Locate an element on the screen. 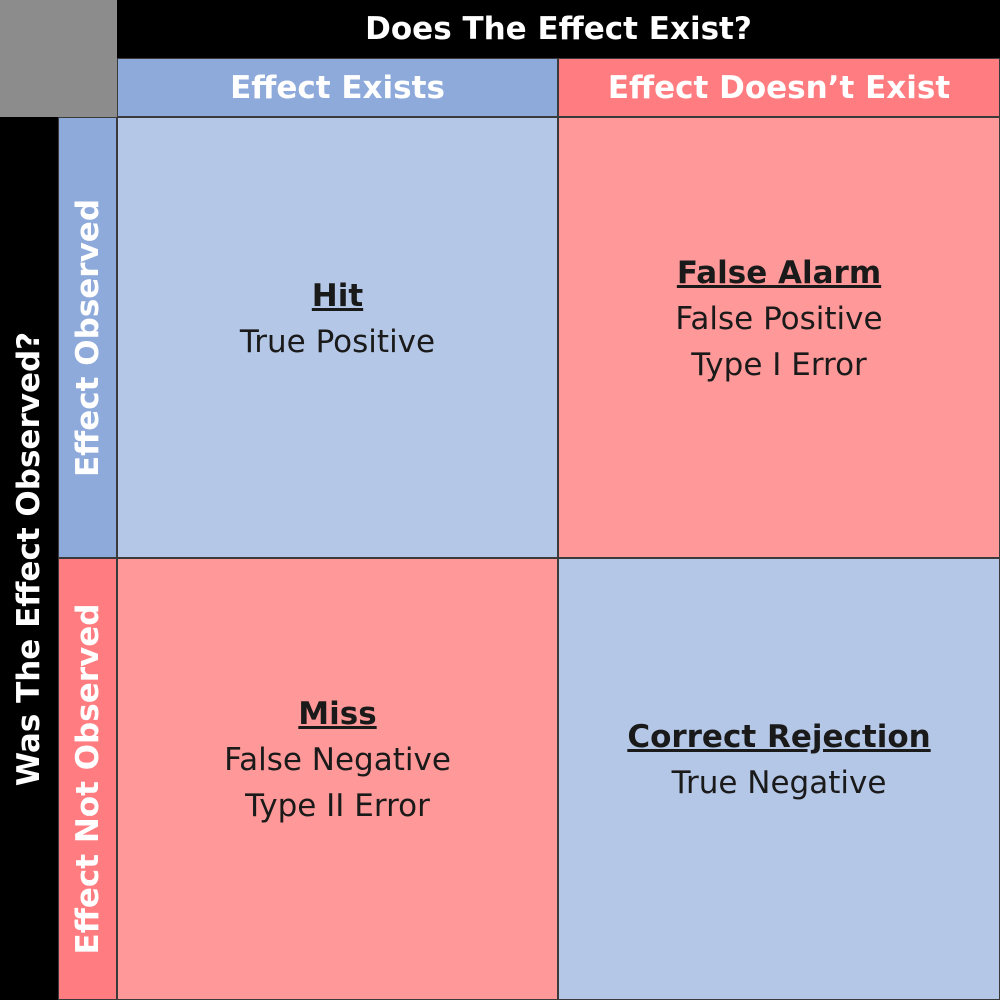 Image resolution: width=1000 pixels, height=1000 pixels. quadrant-line: False Negative is located at coordinates (337, 760).